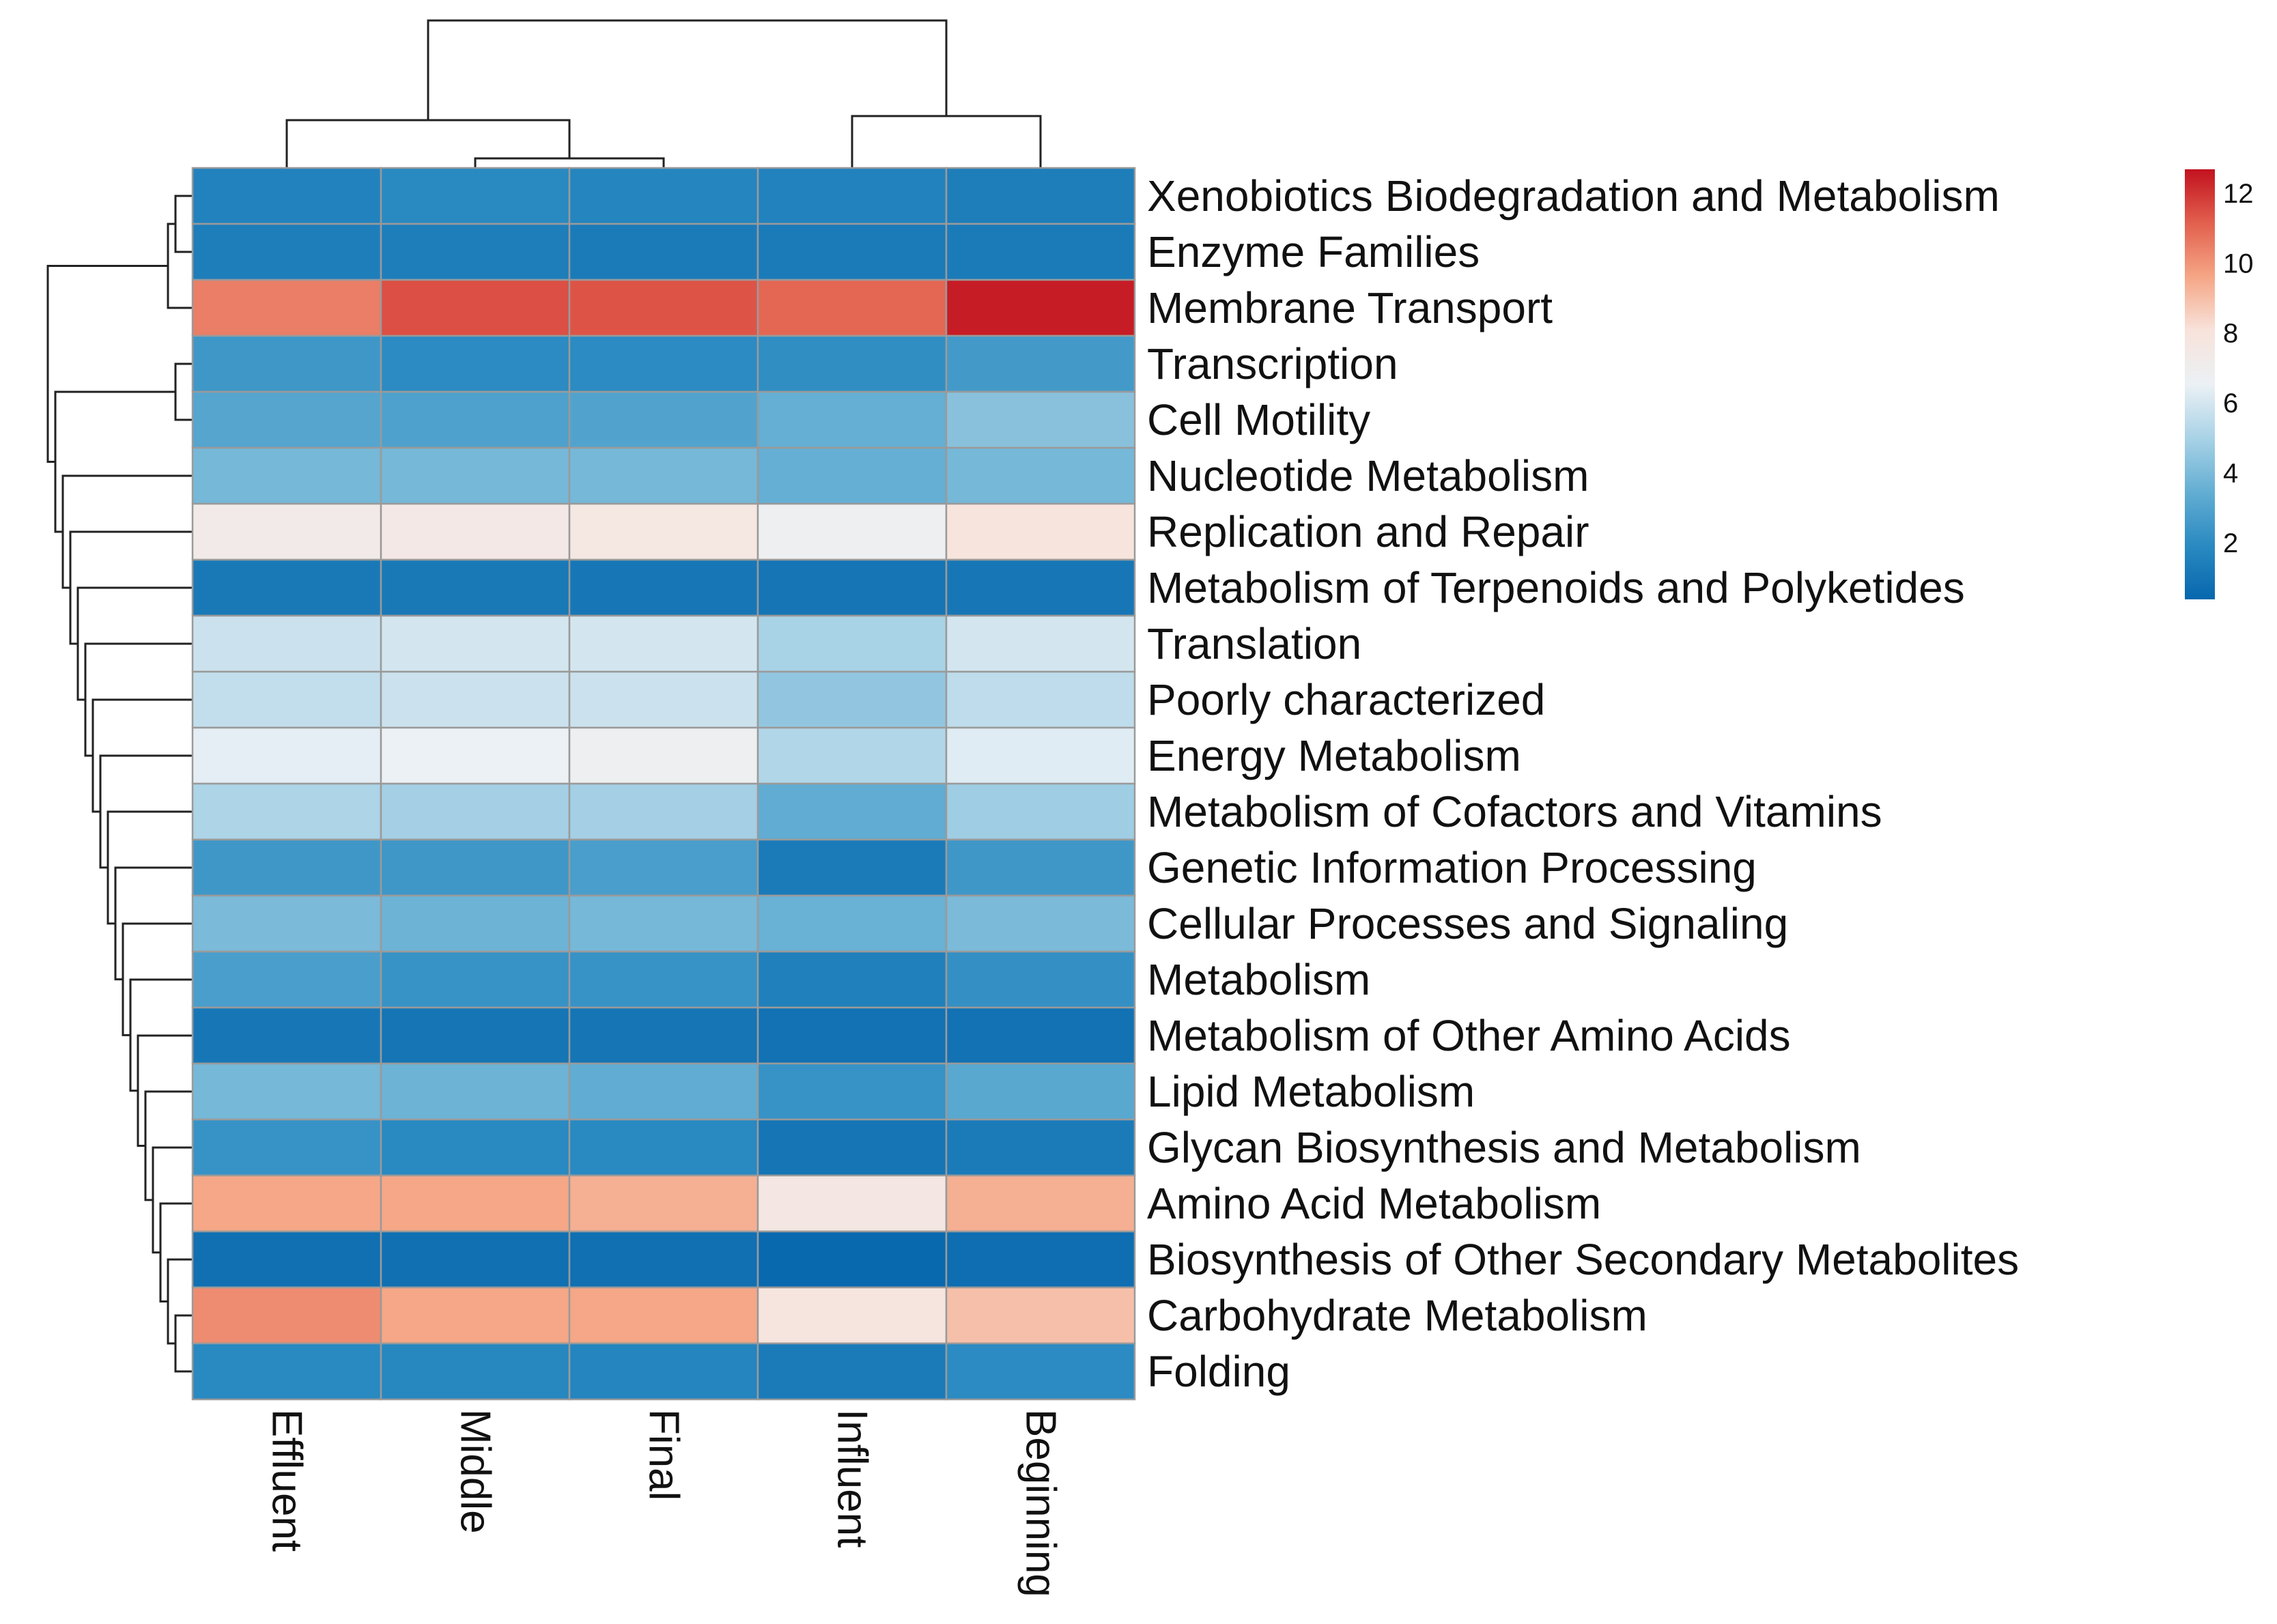  What do you see at coordinates (476, 1147) in the screenshot?
I see `heatmap-cell-glycan-biosynthesis-and-metabolism-middle` at bounding box center [476, 1147].